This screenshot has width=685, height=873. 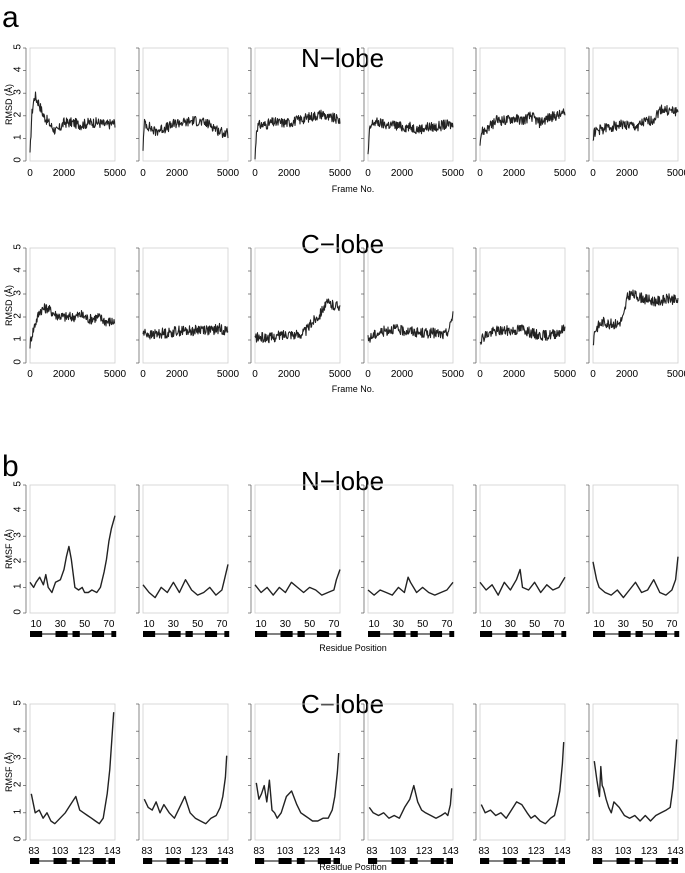 I want to click on x-tick-label: 50, so click(x=310, y=624).